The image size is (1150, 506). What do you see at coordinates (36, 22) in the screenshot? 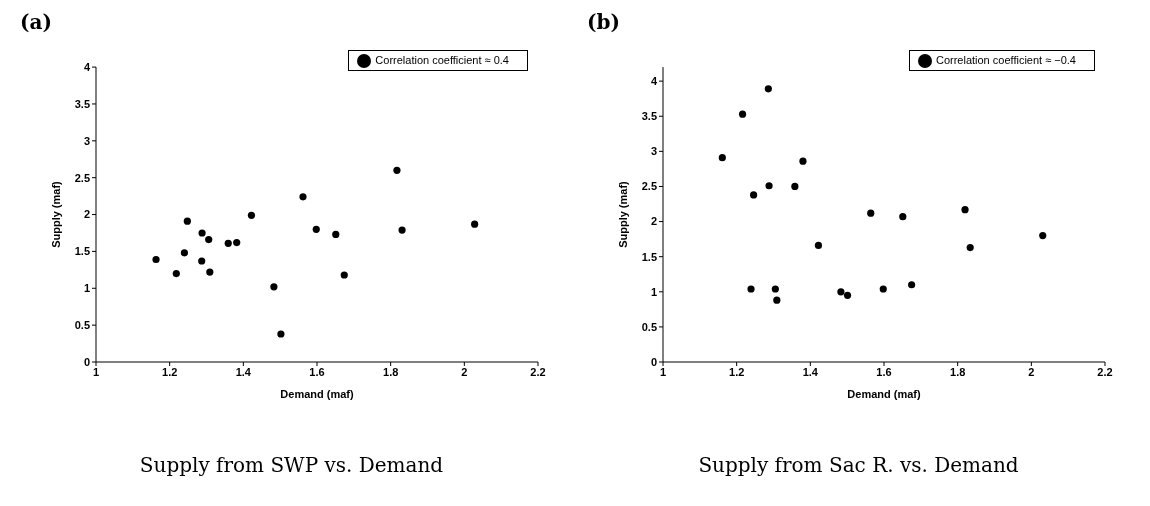
I see `chart-title: (a)` at bounding box center [36, 22].